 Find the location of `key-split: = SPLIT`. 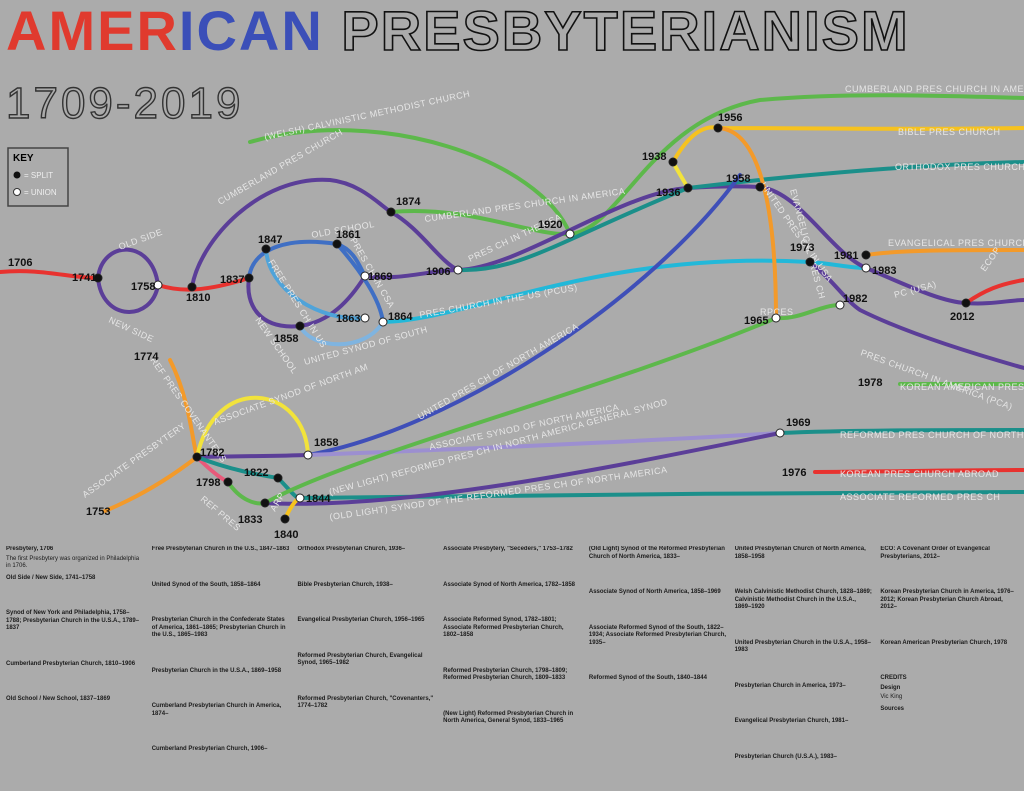

key-split: = SPLIT is located at coordinates (38, 175).